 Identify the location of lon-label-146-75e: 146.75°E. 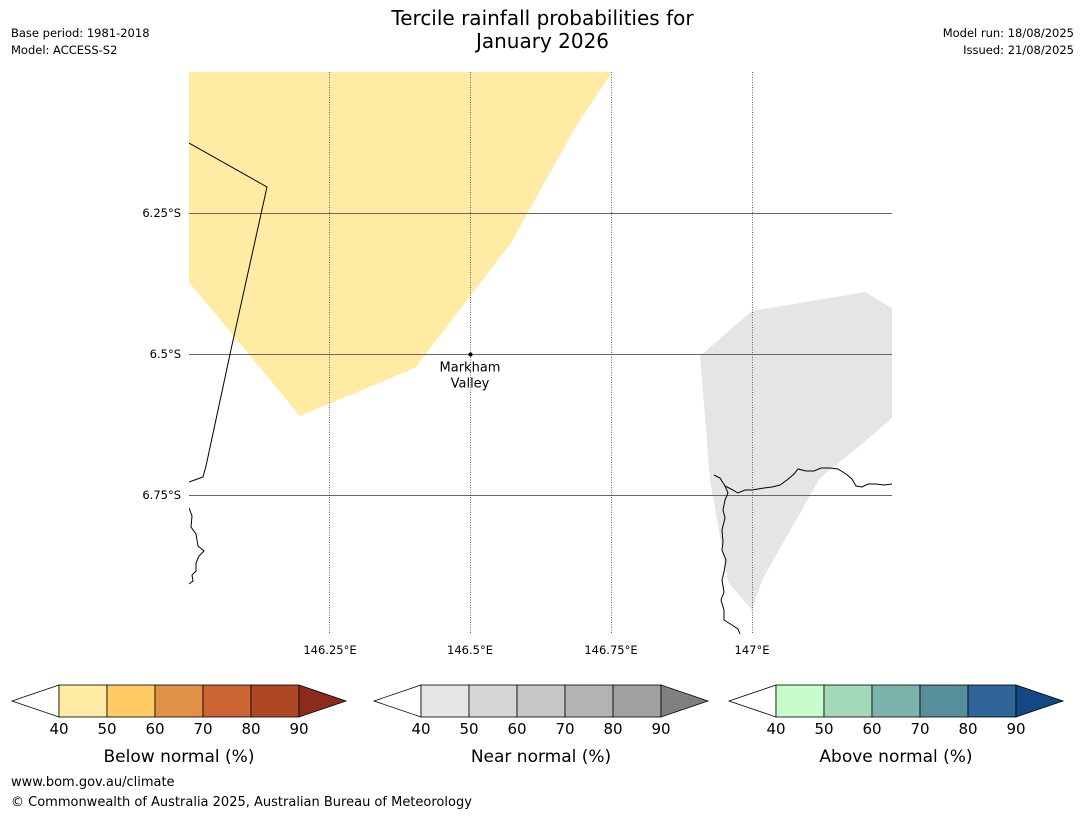
(610, 650).